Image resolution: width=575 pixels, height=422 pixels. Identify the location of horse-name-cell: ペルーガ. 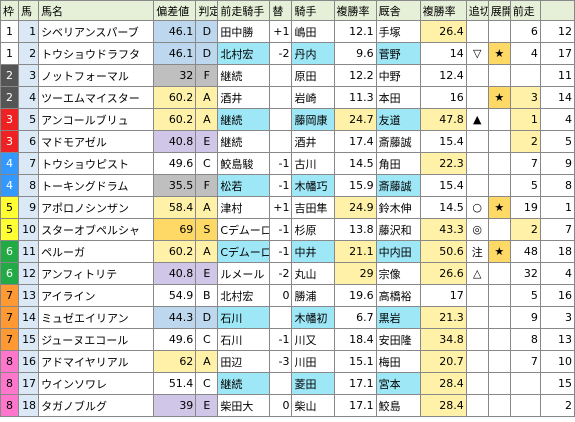
(96, 251).